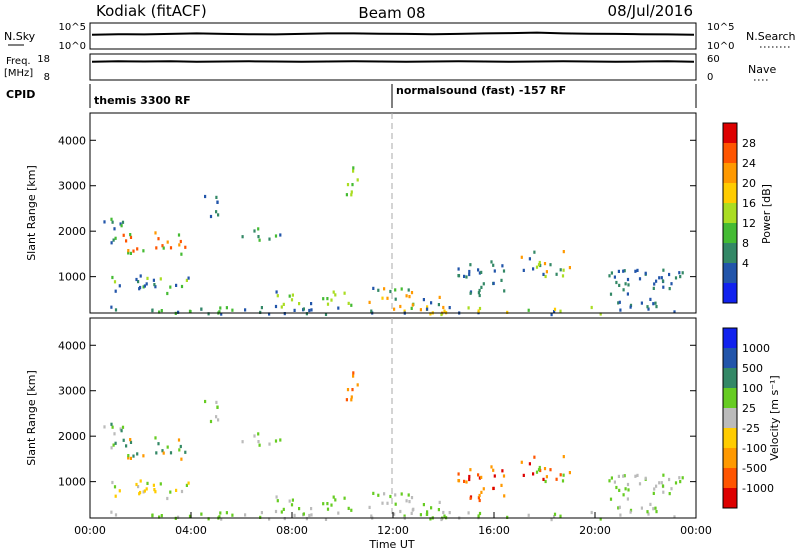 Image resolution: width=800 pixels, height=554 pixels. Describe the element at coordinates (696, 530) in the screenshot. I see `x-tick-label: 00:00` at that location.